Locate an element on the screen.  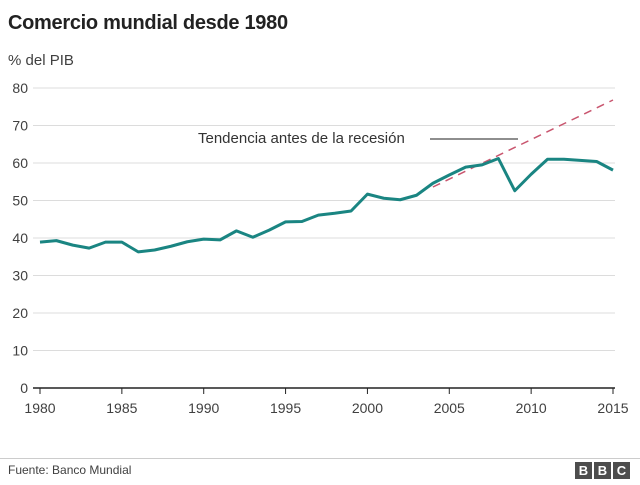
annotation-label: Tendencia antes de la recesión is located at coordinates (301, 138).